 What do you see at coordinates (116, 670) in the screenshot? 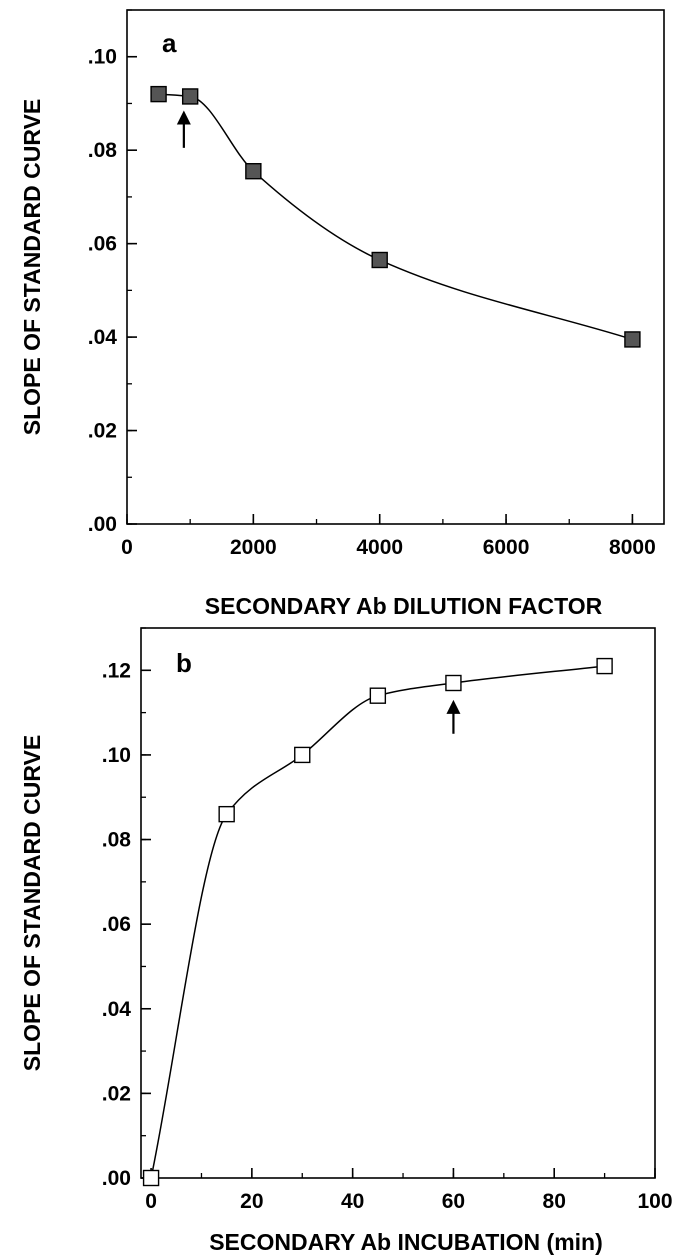
I see `y-tick-label: .12` at bounding box center [116, 670].